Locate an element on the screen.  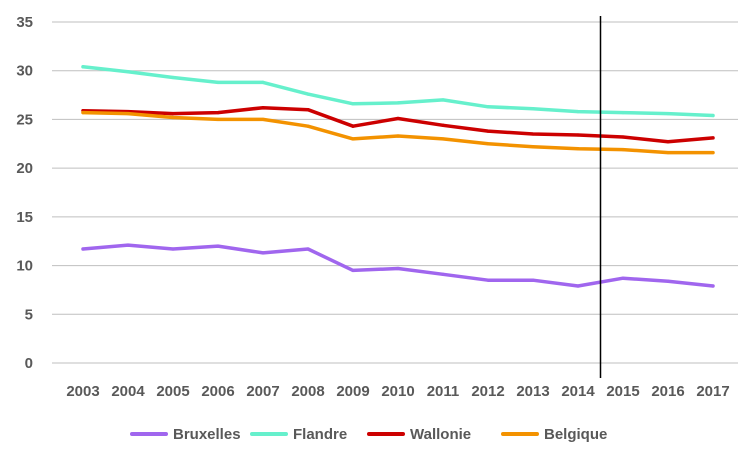
legend-item-wallonie: Wallonie is located at coordinates (419, 434).